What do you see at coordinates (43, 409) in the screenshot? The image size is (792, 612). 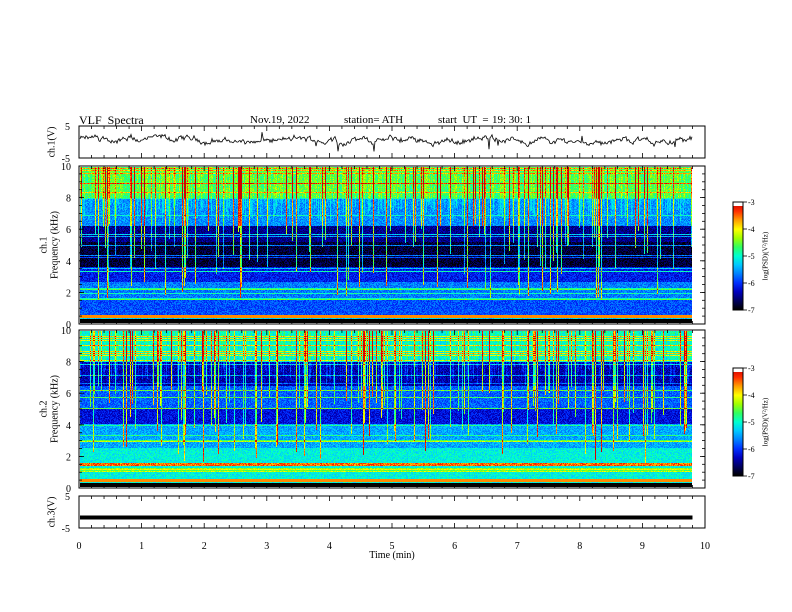 I see `ch2-spectrogram-channel-label: ch.2` at bounding box center [43, 409].